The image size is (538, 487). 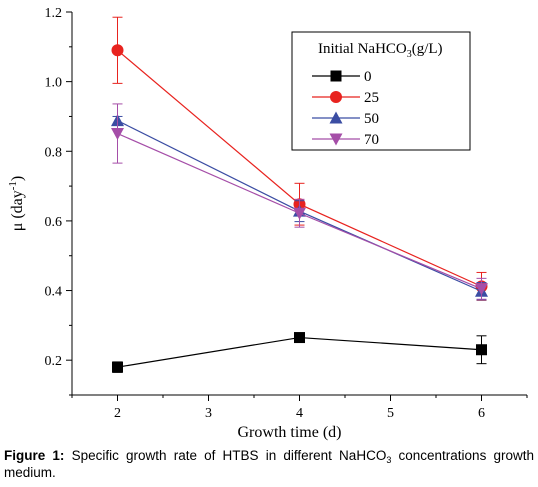 What do you see at coordinates (290, 432) in the screenshot?
I see `x-axis-title: Growth time (d)` at bounding box center [290, 432].